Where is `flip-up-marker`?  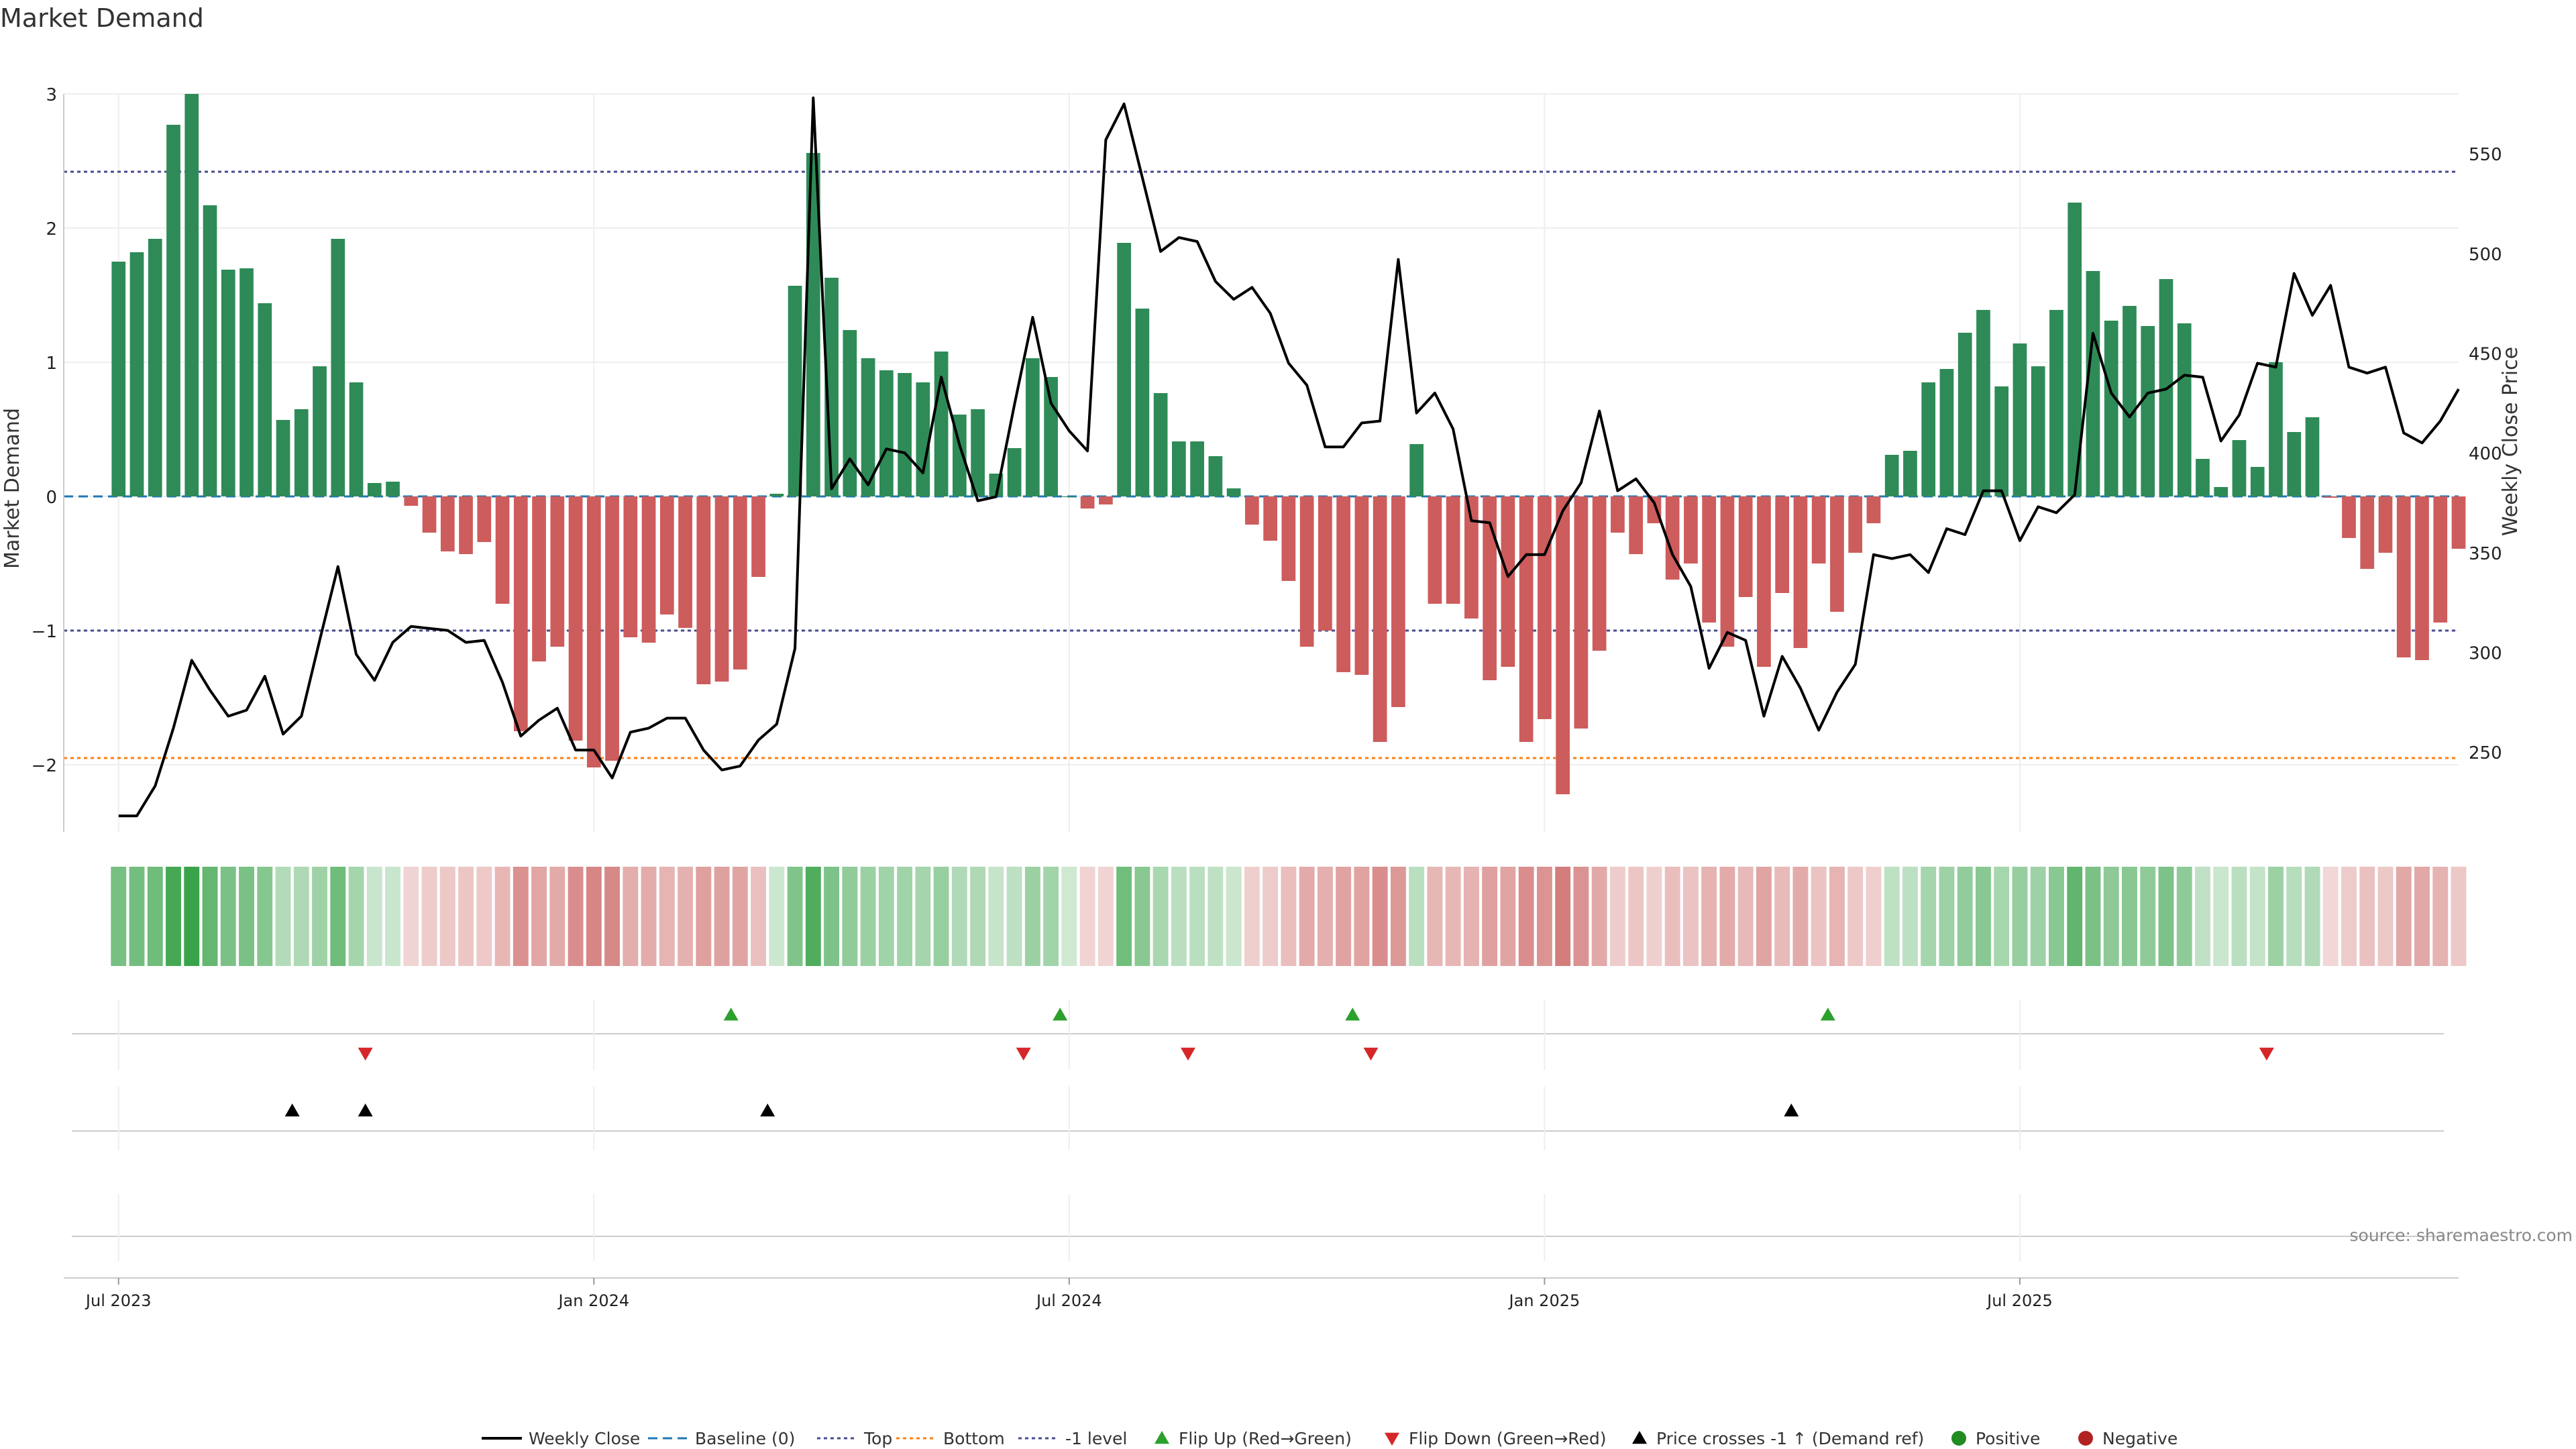
flip-up-marker is located at coordinates (1827, 1014).